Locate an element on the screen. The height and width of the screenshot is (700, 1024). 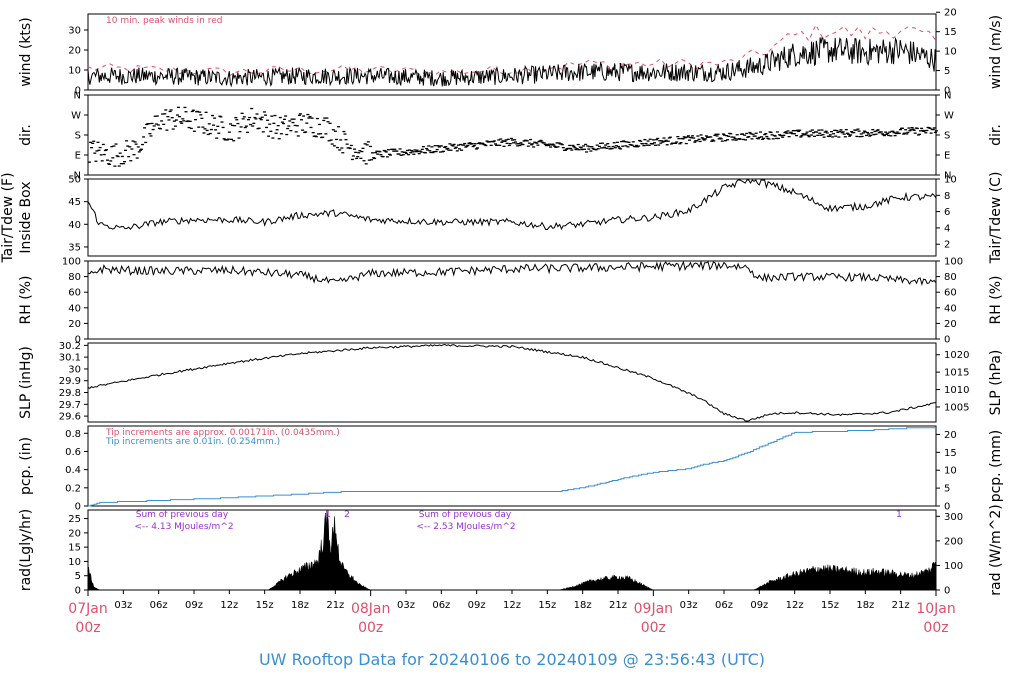
temp-ytick-right-label: 6 is located at coordinates (947, 212).